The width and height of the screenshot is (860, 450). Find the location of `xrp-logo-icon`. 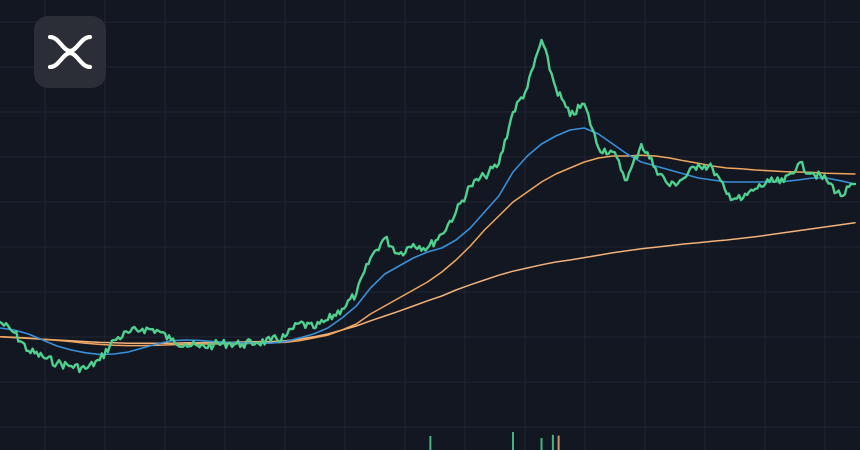

xrp-logo-icon is located at coordinates (70, 52).